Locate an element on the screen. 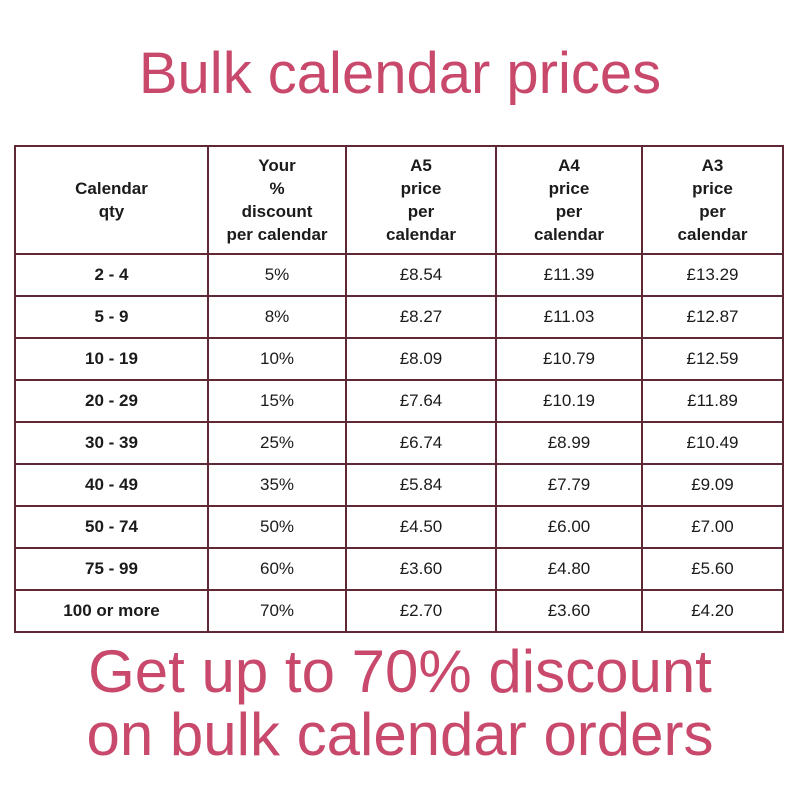 Image resolution: width=800 pixels, height=800 pixels. value-cell: £5.84 is located at coordinates (421, 484).